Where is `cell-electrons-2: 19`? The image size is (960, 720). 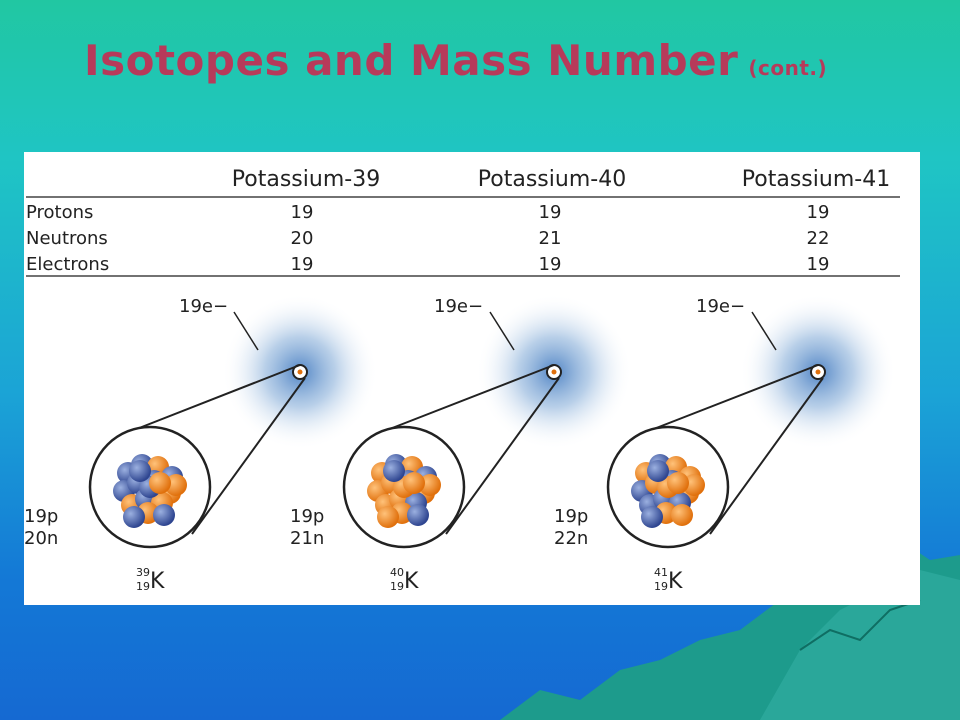 cell-electrons-2: 19 is located at coordinates (818, 264).